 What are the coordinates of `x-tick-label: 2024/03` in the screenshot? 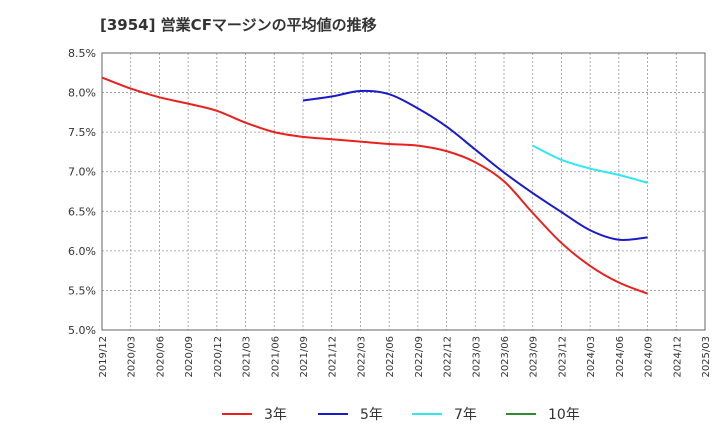 It's located at (591, 357).